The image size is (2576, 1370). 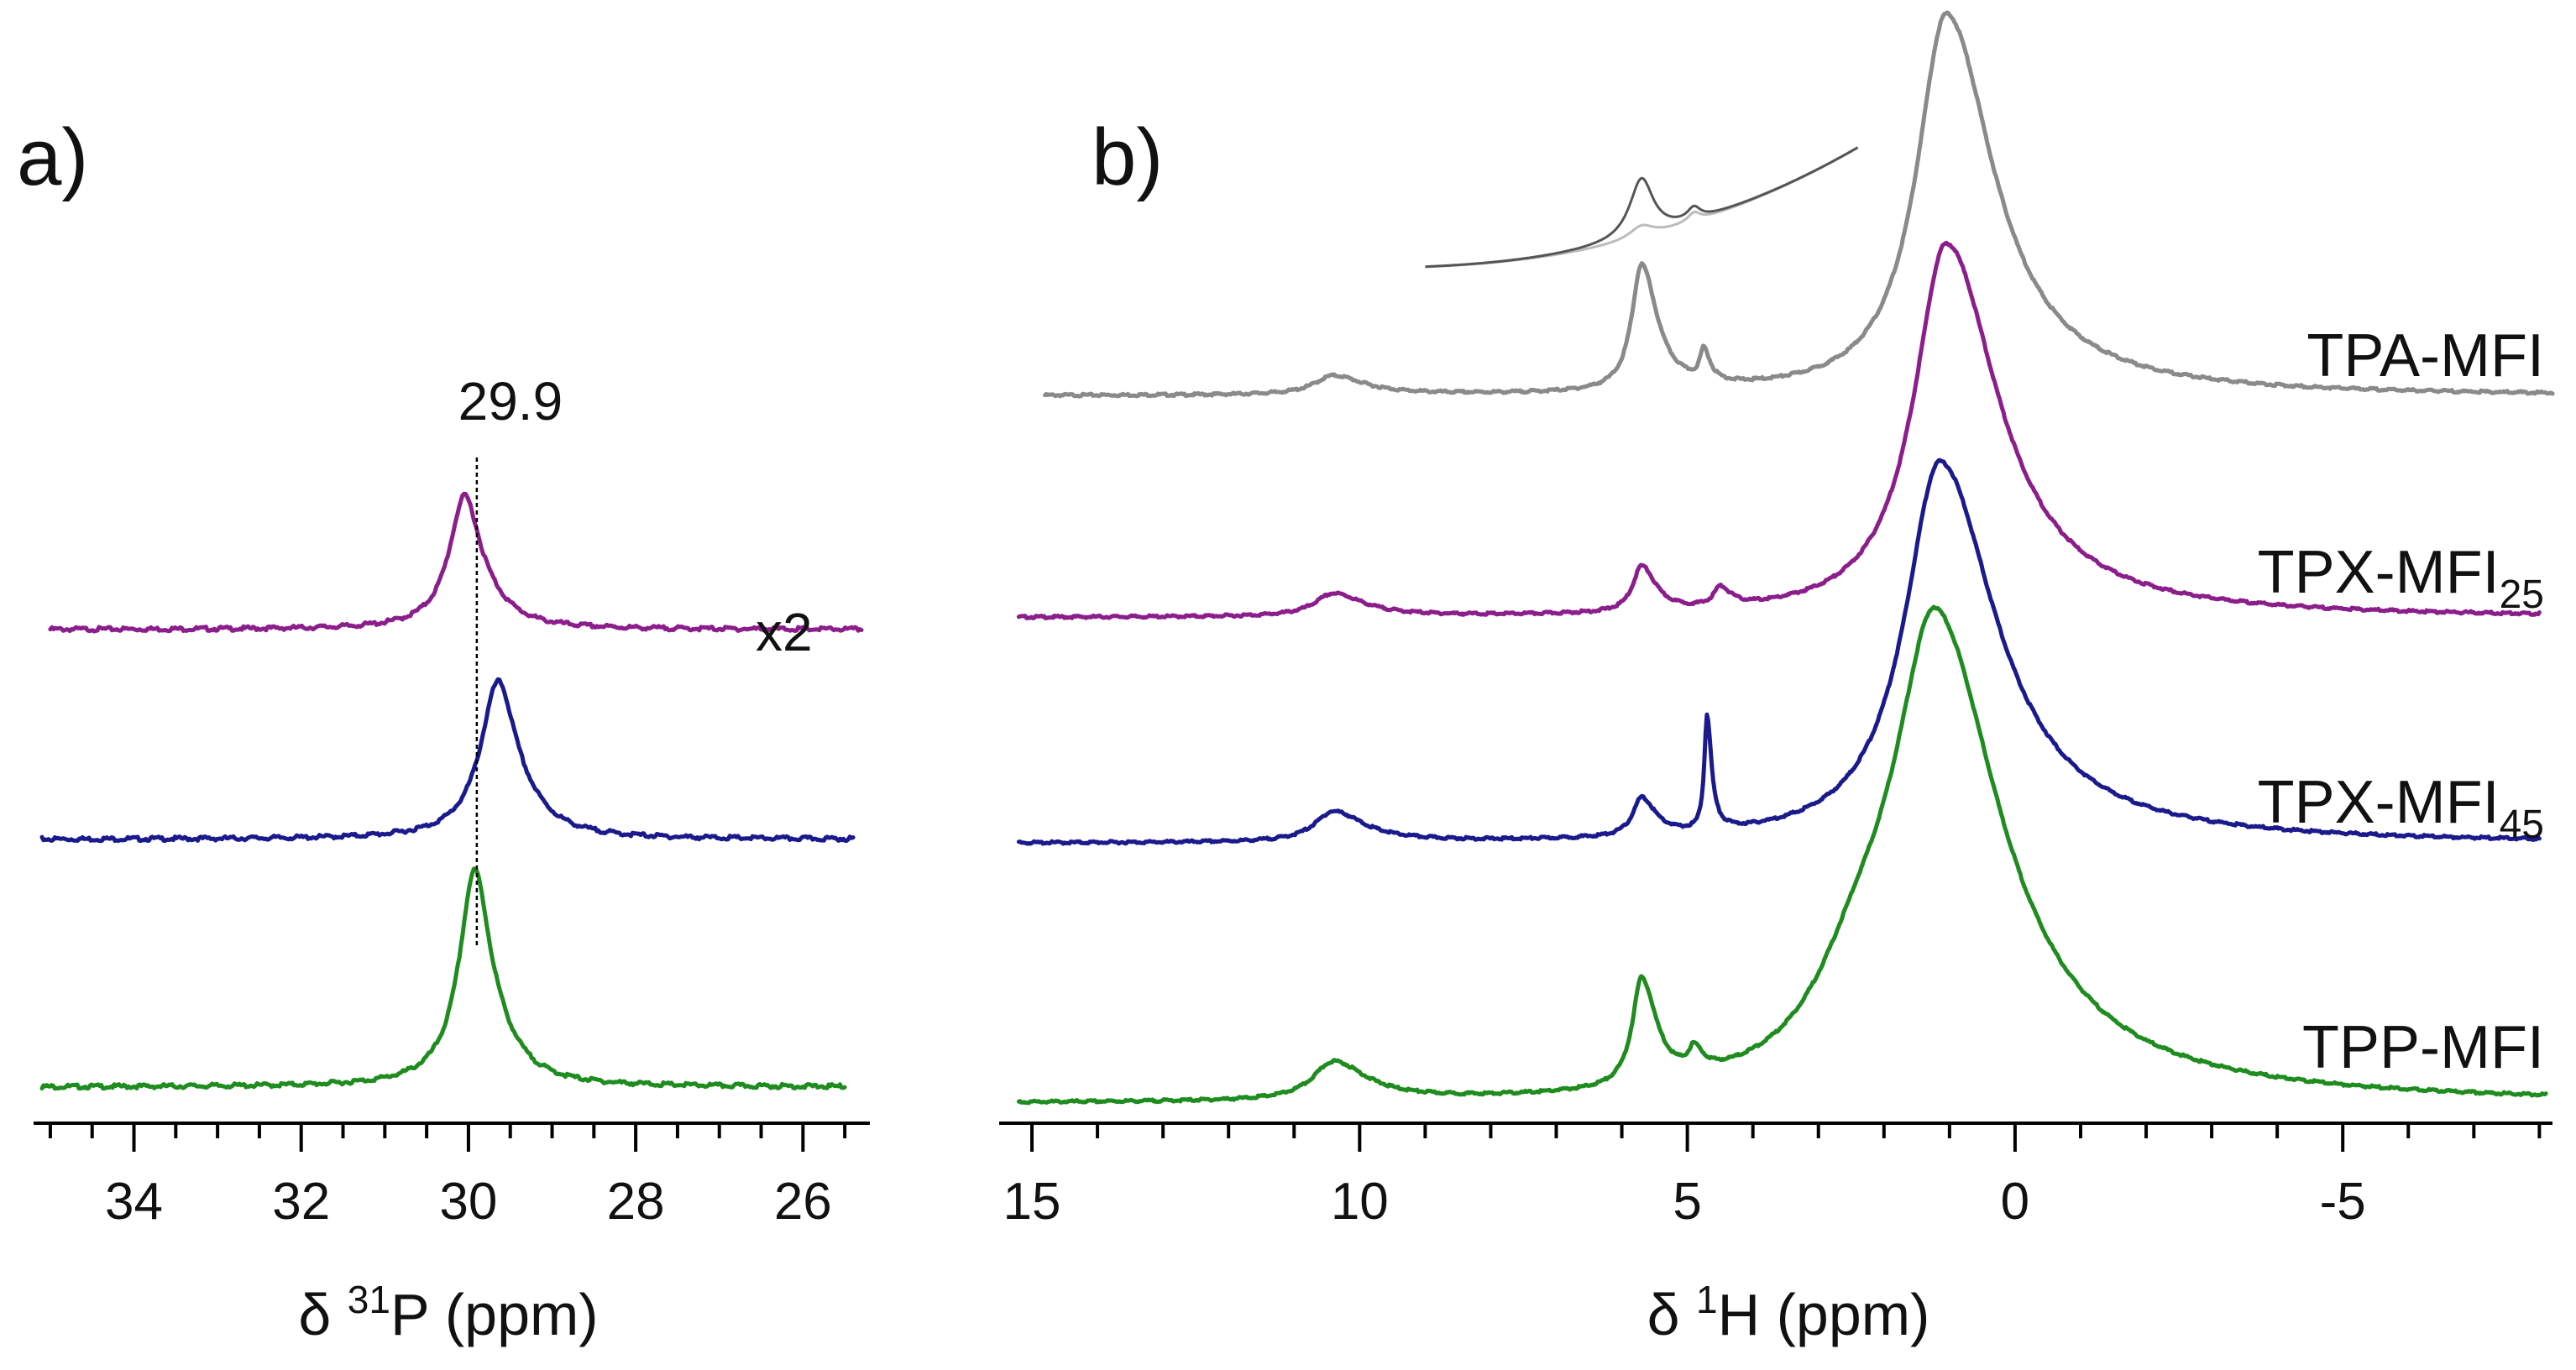 I want to click on panel-b-series-labels: TPA-MFI TPX-MFI25 TPX-MFI45 TPP-MFI, so click(x=2401, y=701).